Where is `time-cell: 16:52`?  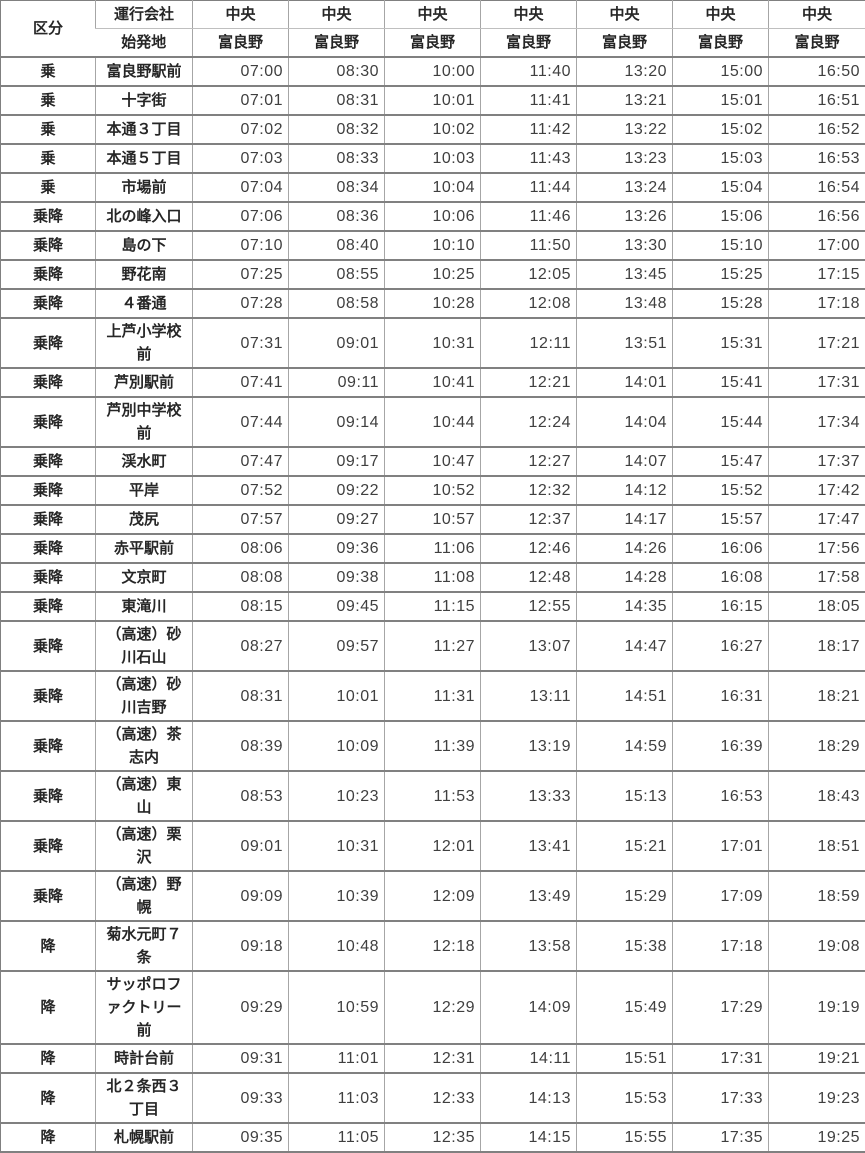
time-cell: 16:52 is located at coordinates (817, 129).